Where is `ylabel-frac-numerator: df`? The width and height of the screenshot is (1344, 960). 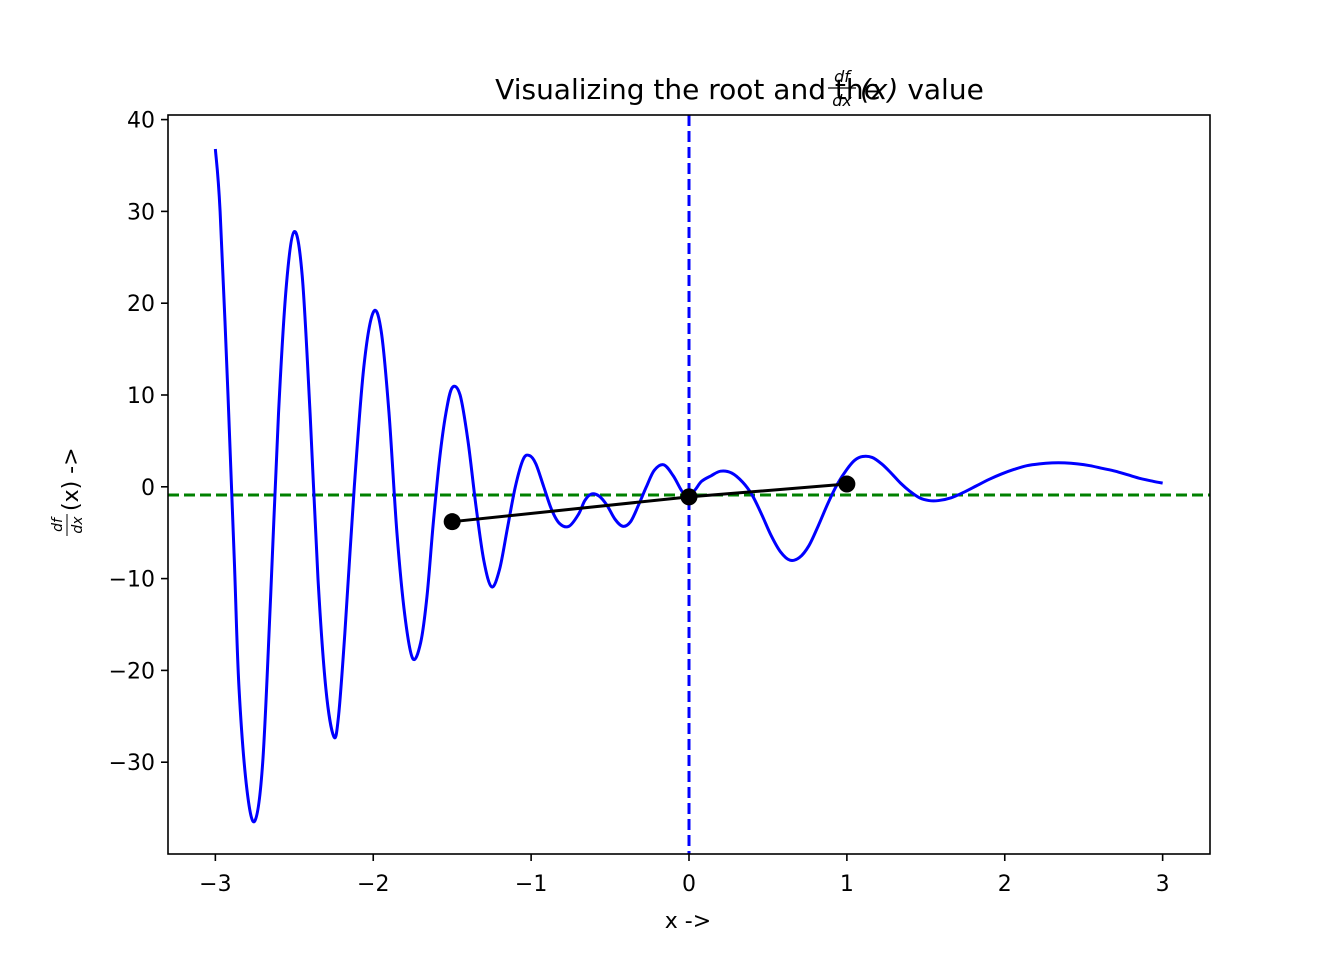
ylabel-frac-numerator: df is located at coordinates (58, 524).